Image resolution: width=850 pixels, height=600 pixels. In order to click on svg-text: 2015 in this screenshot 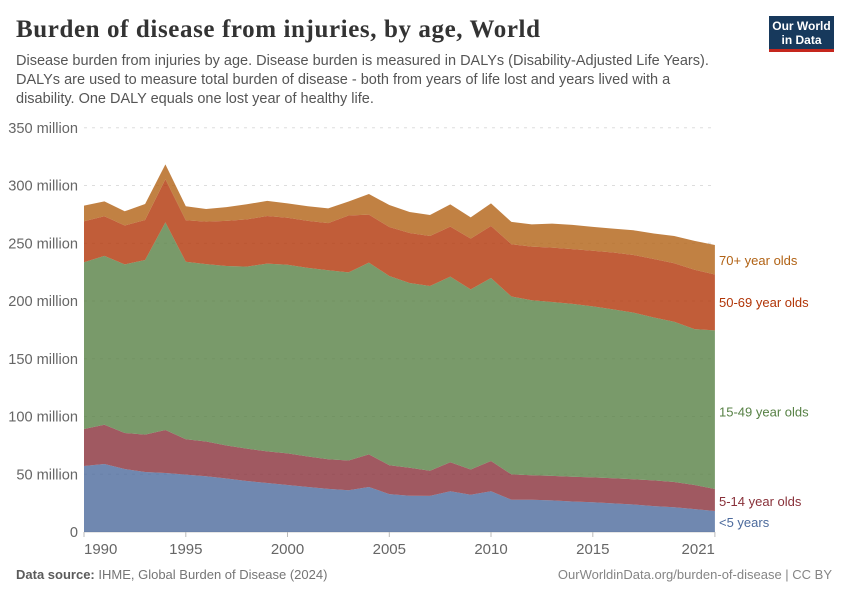, I will do `click(592, 549)`.